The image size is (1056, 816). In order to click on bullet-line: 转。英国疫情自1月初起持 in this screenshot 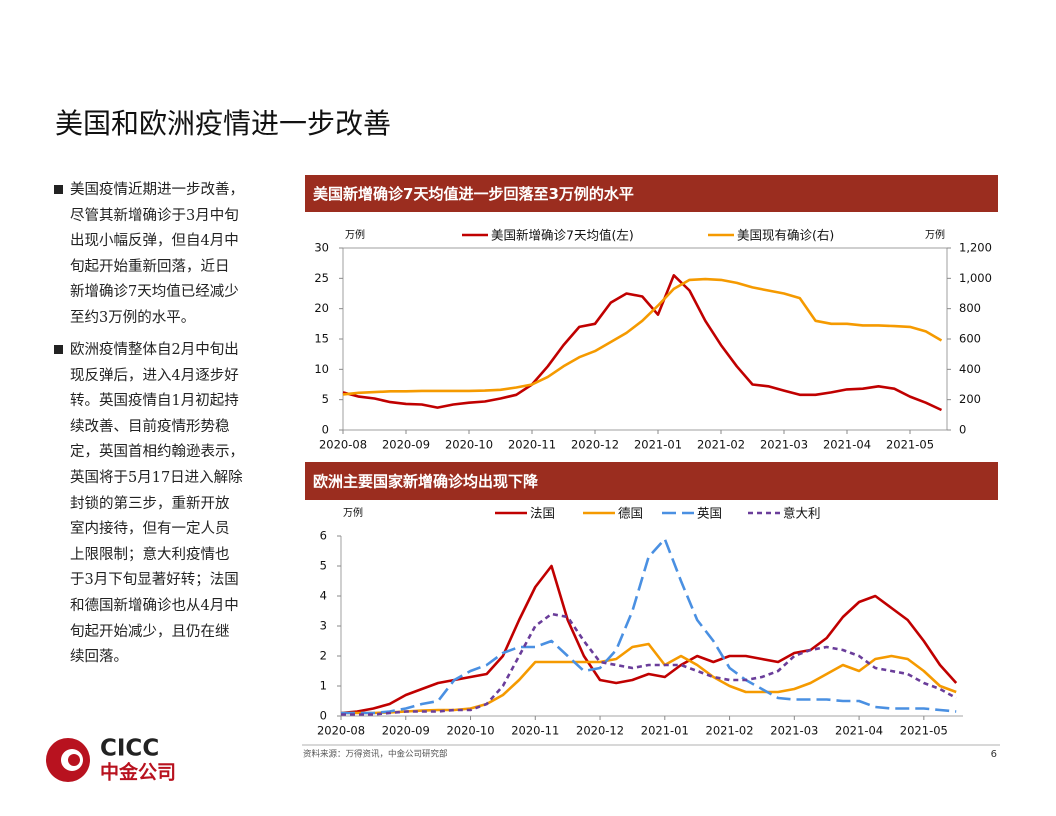, I will do `click(154, 401)`.